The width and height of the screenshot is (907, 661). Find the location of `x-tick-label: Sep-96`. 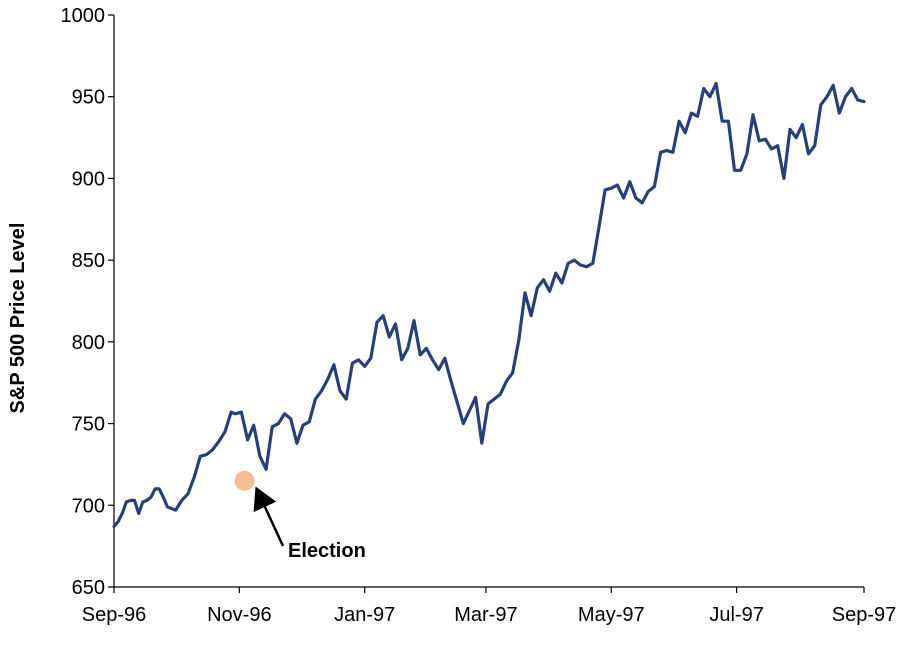

x-tick-label: Sep-96 is located at coordinates (114, 615).